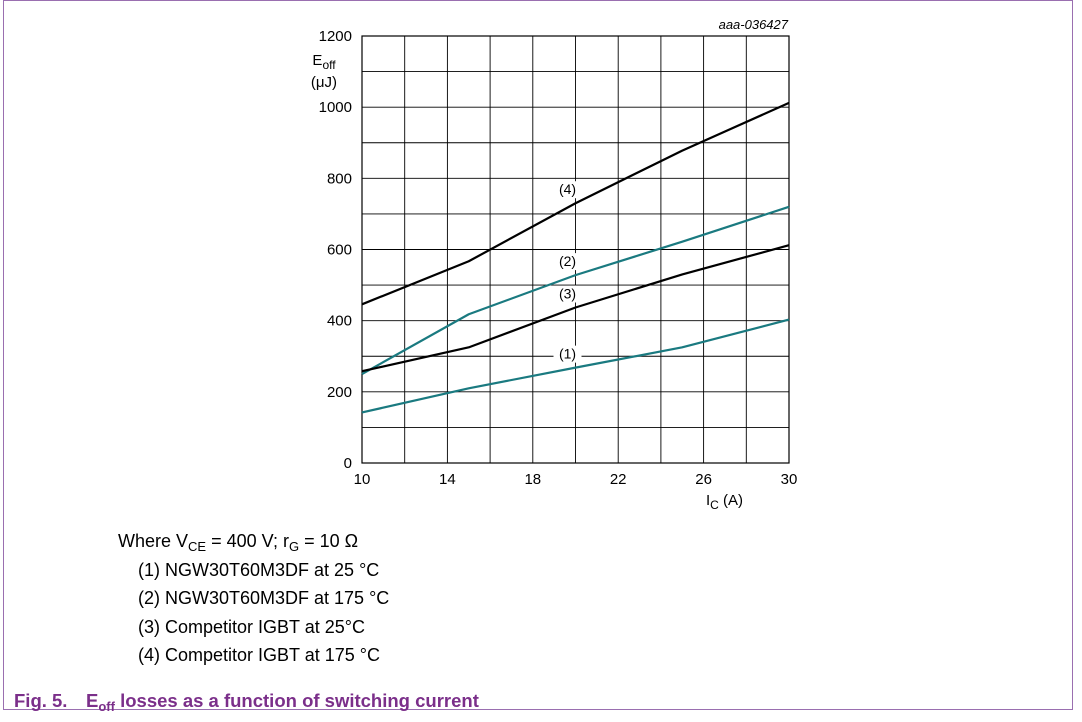  What do you see at coordinates (324, 82) in the screenshot?
I see `y-axis-unit: (μJ)` at bounding box center [324, 82].